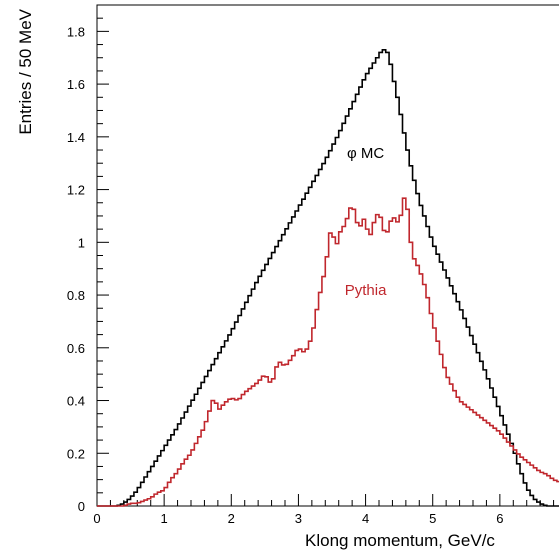  I want to click on y-tick-label: 1.4, so click(76, 137).